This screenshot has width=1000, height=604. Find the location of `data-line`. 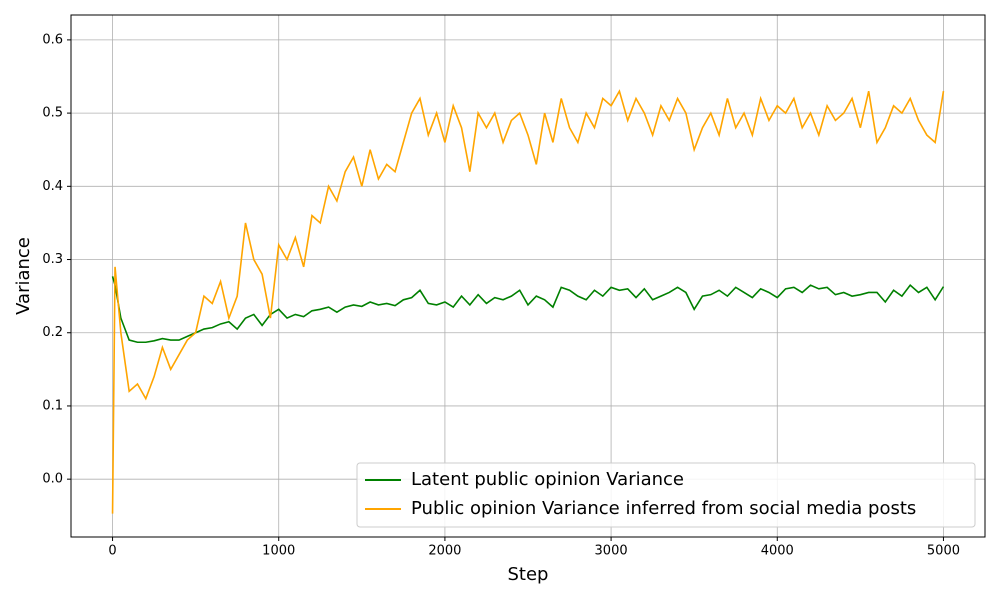

data-line is located at coordinates (528, 310).